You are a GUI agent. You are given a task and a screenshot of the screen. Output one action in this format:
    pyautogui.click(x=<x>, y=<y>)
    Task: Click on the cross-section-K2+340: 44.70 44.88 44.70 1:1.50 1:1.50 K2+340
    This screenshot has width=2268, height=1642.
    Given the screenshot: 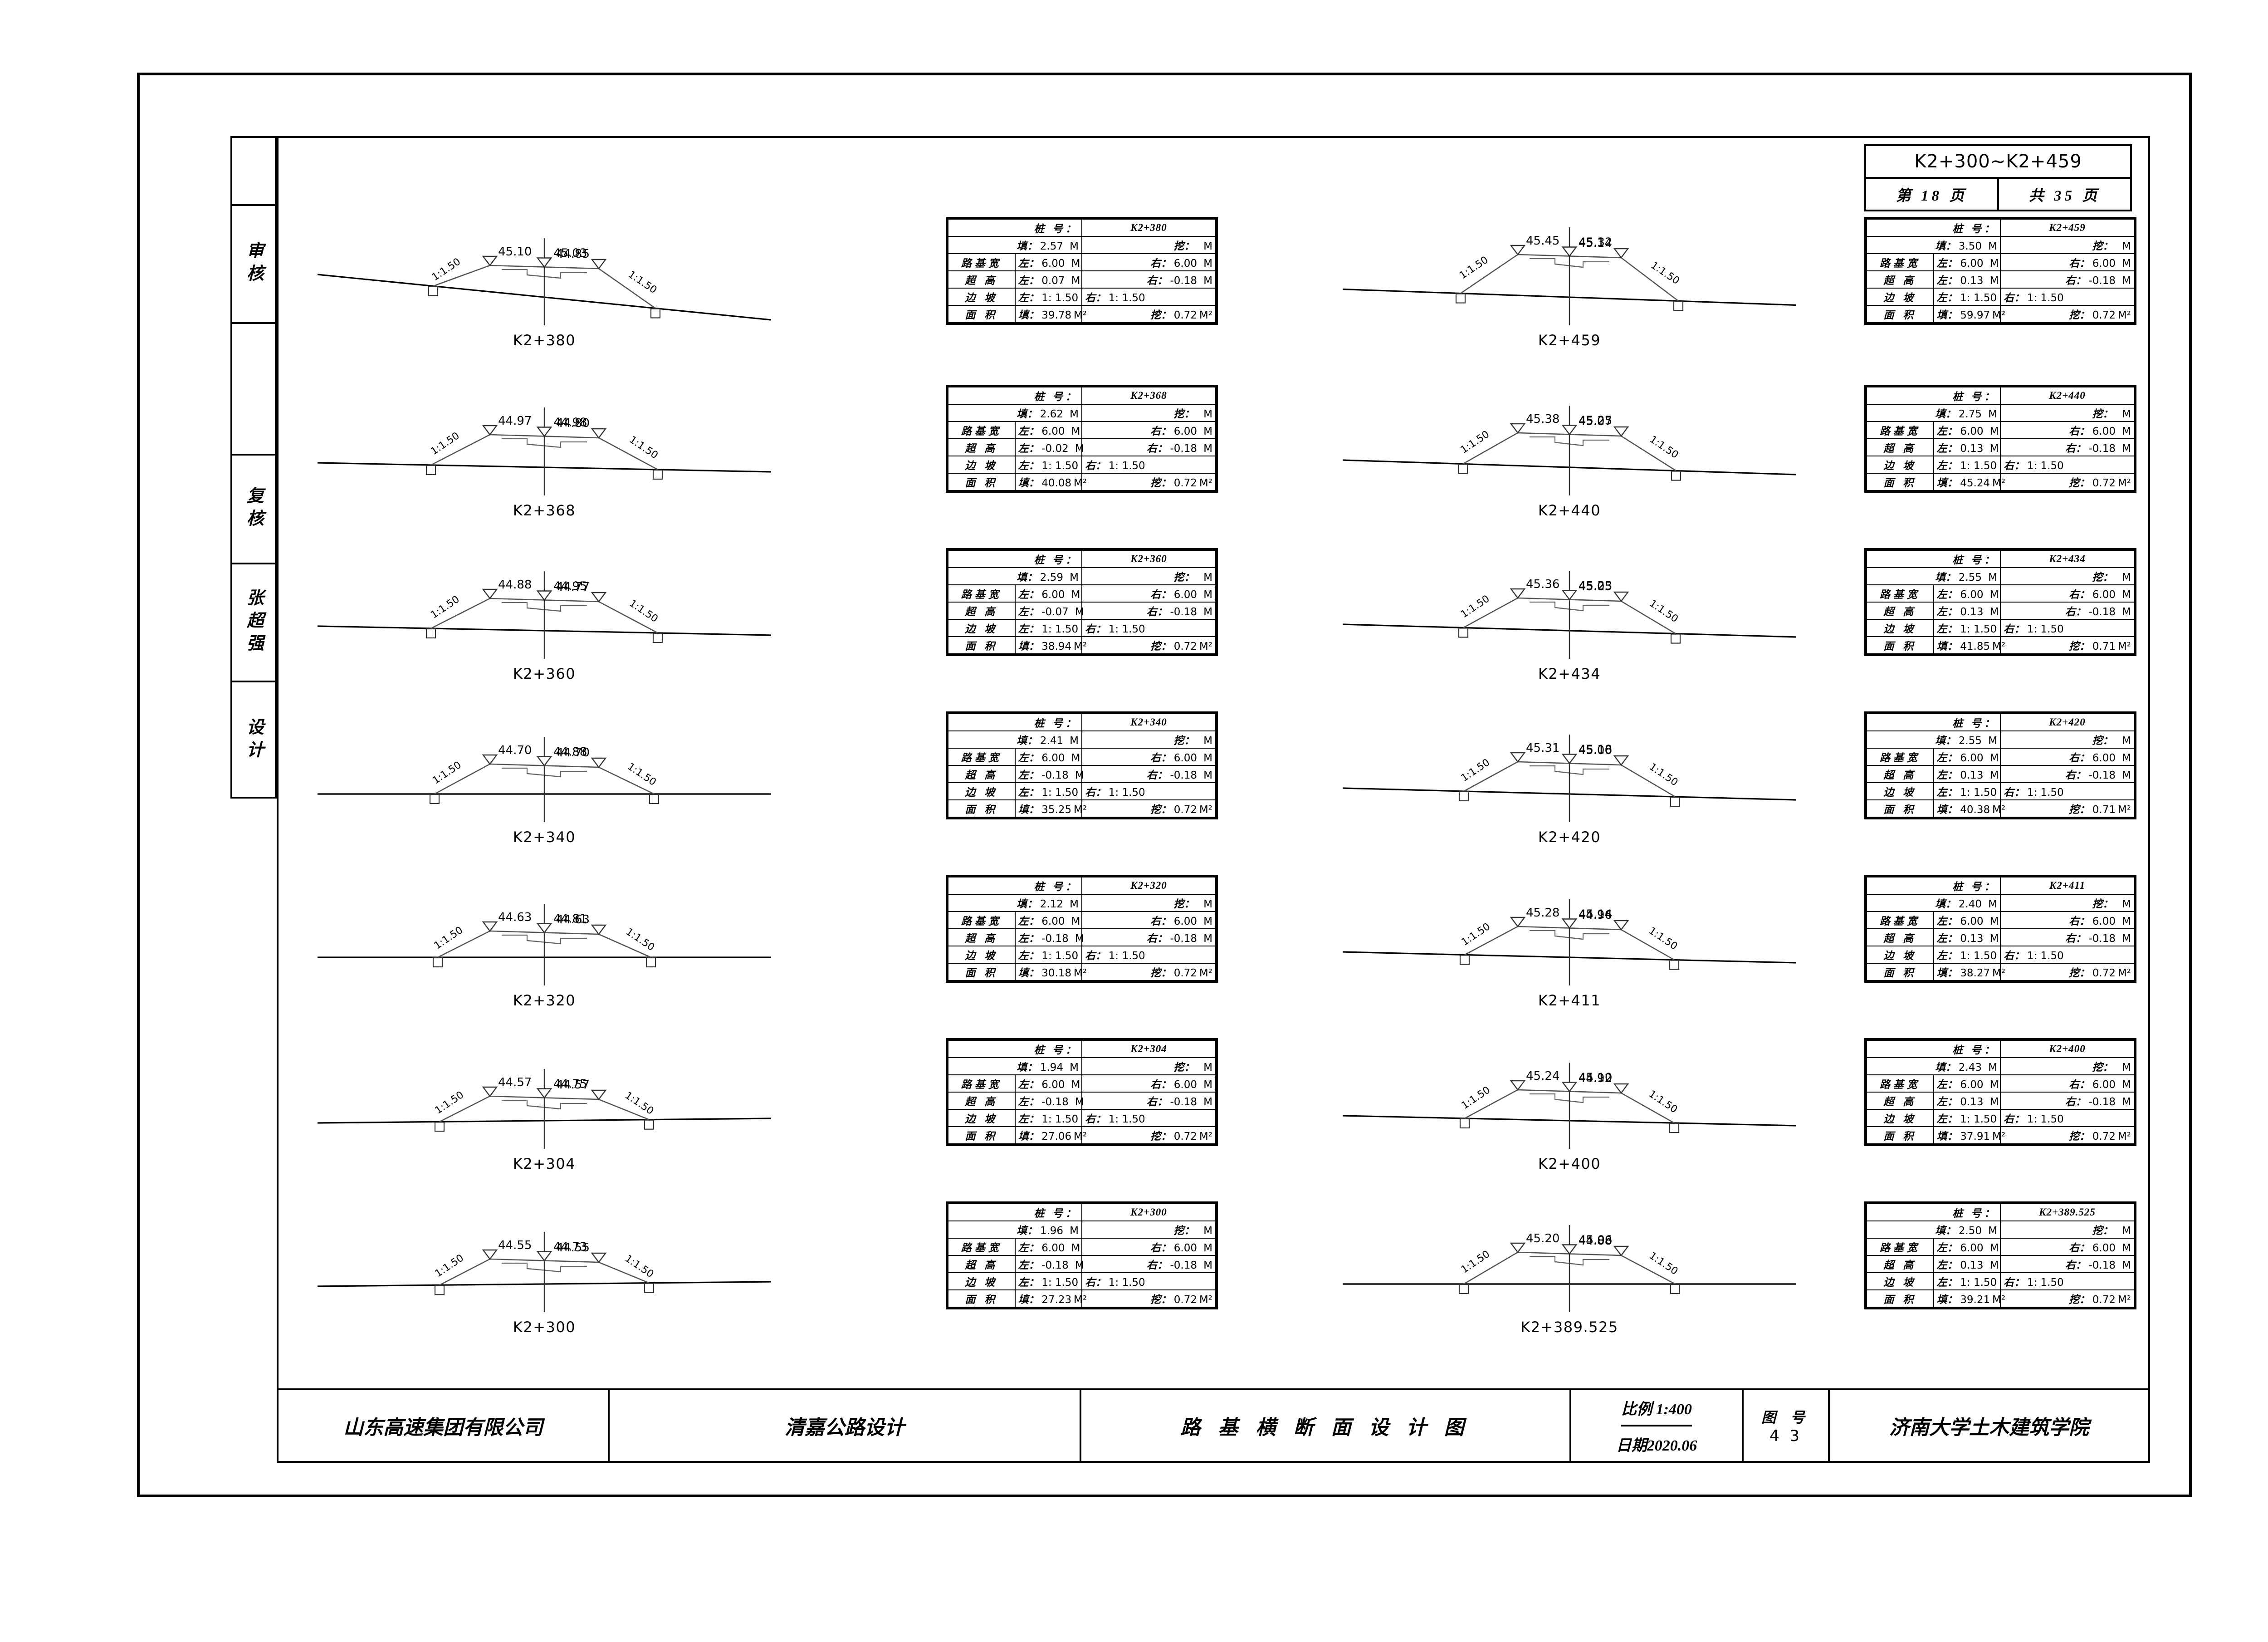 What is the action you would take?
    pyautogui.click(x=545, y=775)
    